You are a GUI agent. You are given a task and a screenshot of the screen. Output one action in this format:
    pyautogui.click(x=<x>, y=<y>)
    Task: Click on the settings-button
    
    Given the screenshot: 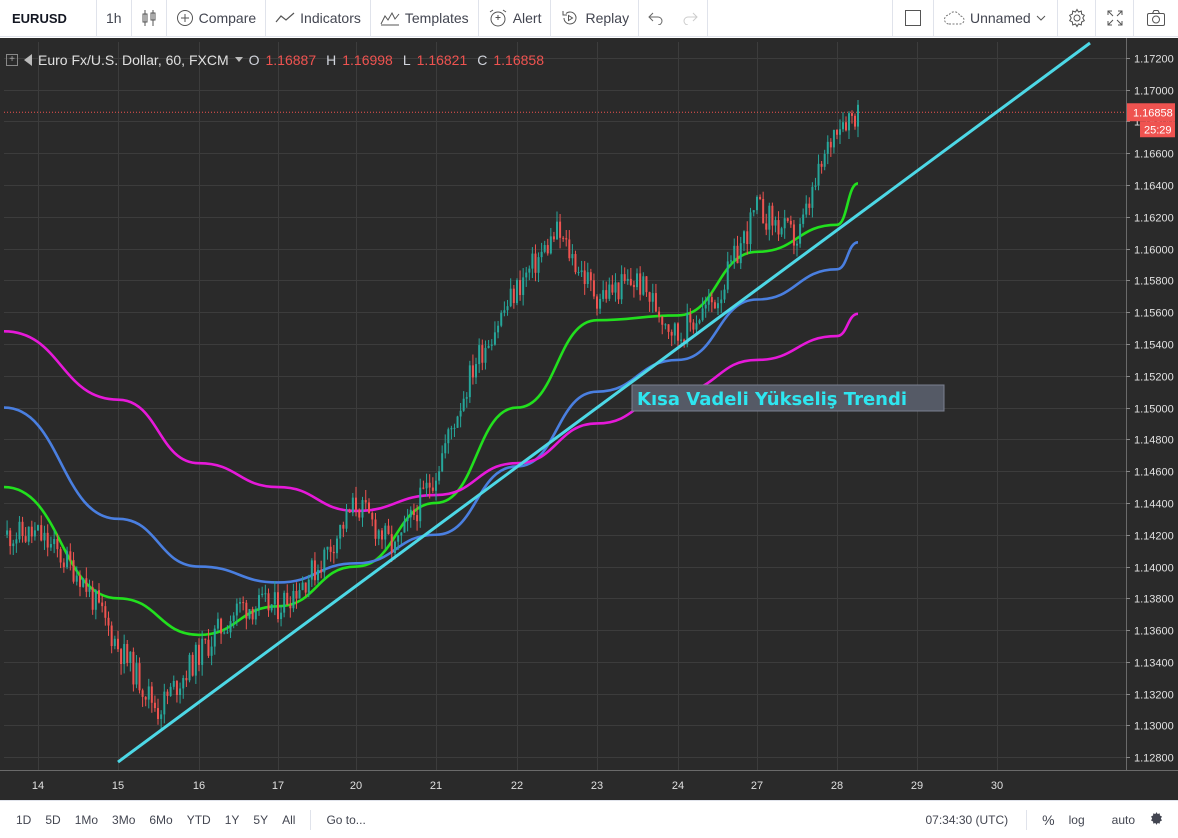 What is the action you would take?
    pyautogui.click(x=1077, y=18)
    